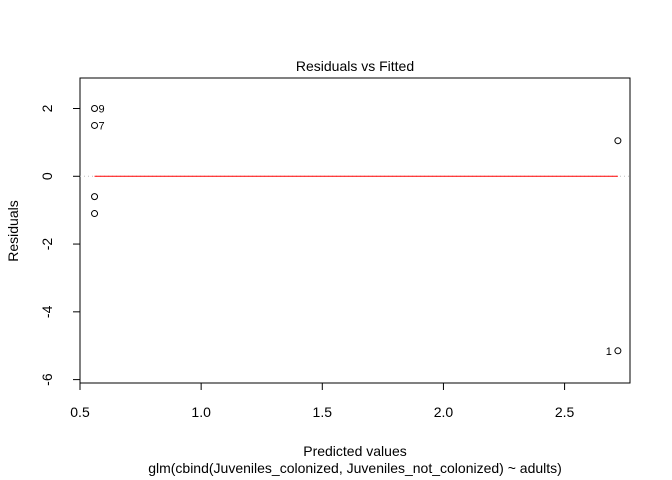 This screenshot has height=480, width=672. What do you see at coordinates (60, 245) in the screenshot?
I see `y-axis: -6 -4 -2 0 2` at bounding box center [60, 245].